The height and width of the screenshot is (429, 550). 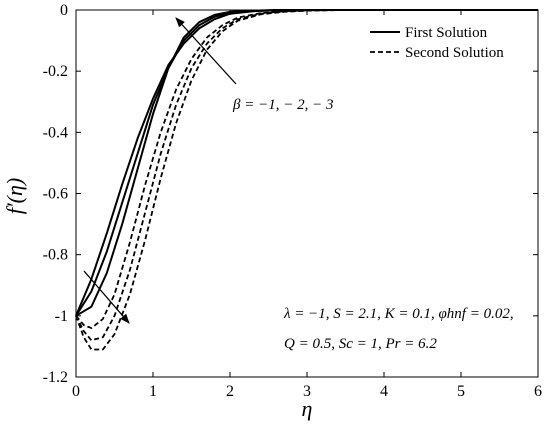 What do you see at coordinates (76, 391) in the screenshot?
I see `x-tick-label: 0` at bounding box center [76, 391].